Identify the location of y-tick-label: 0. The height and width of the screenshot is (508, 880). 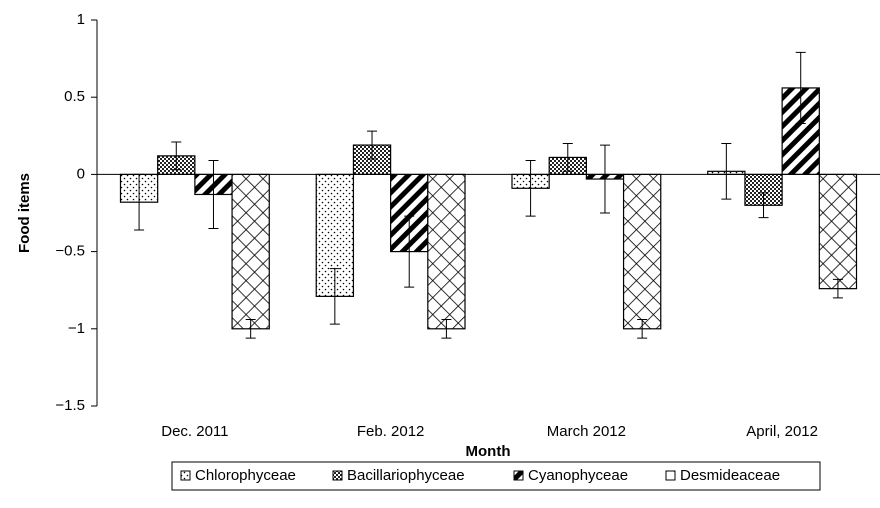
(81, 173).